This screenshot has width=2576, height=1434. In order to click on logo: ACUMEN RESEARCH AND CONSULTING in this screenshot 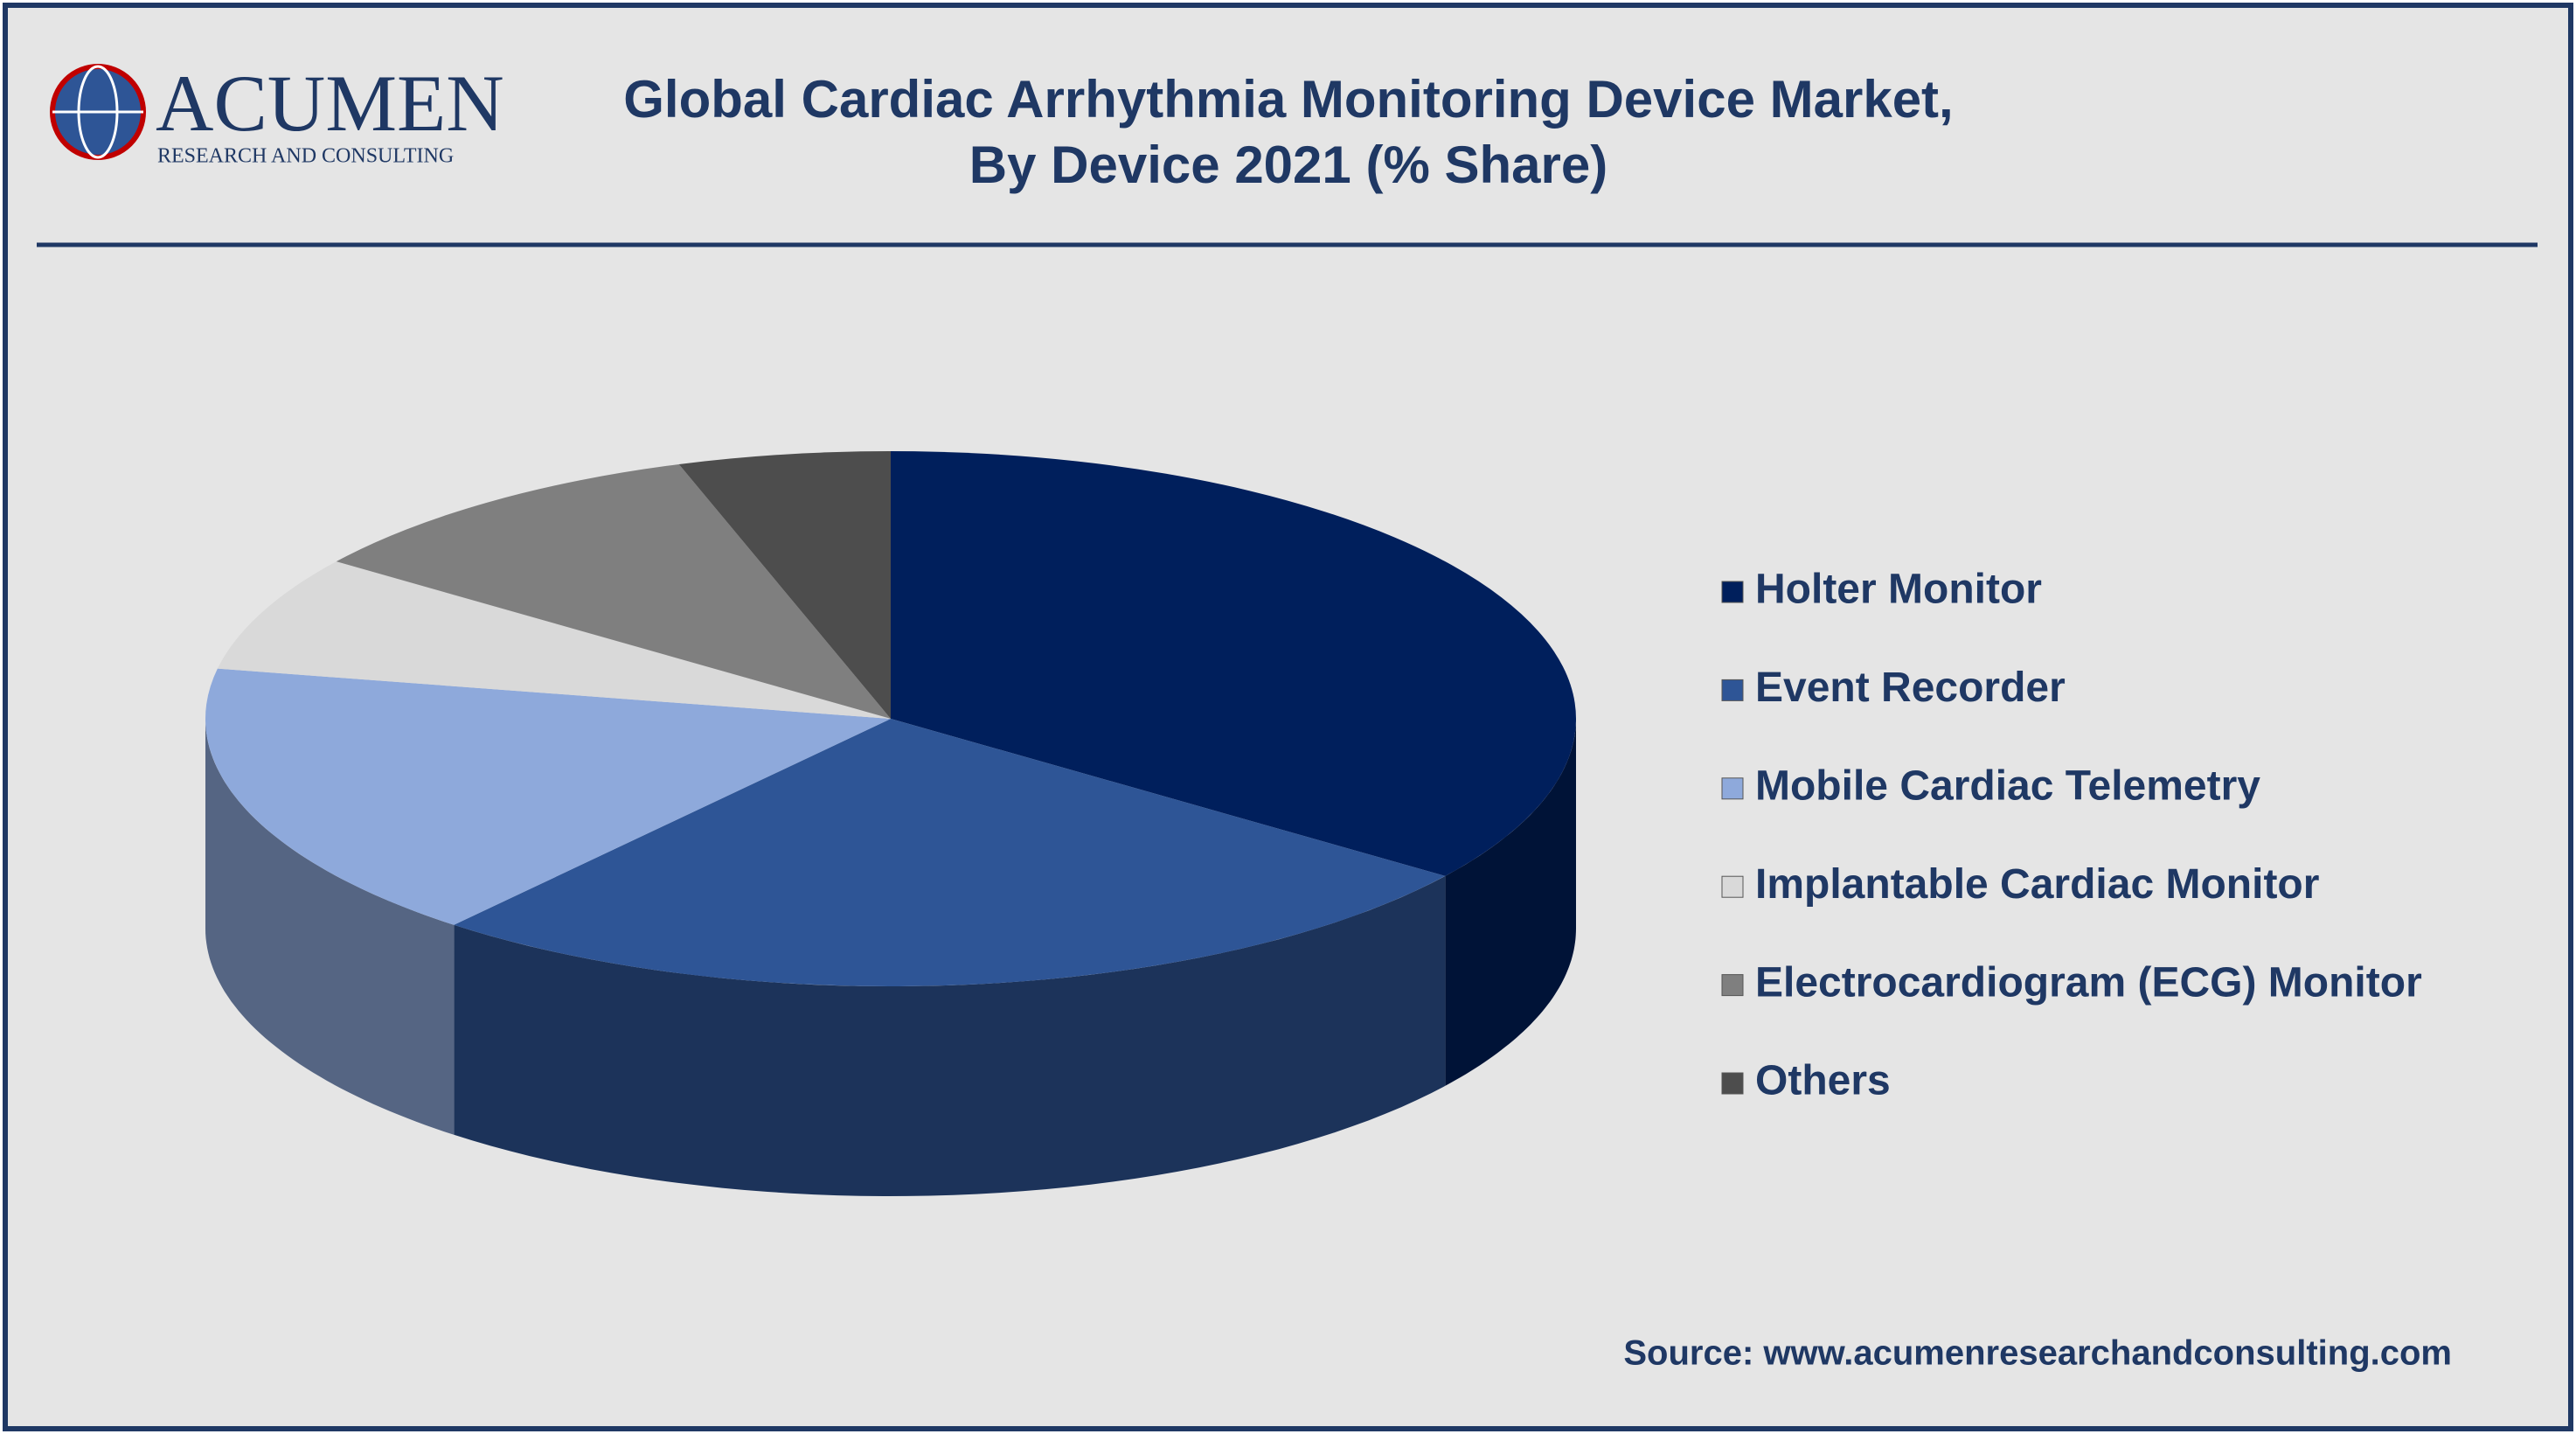, I will do `click(277, 113)`.